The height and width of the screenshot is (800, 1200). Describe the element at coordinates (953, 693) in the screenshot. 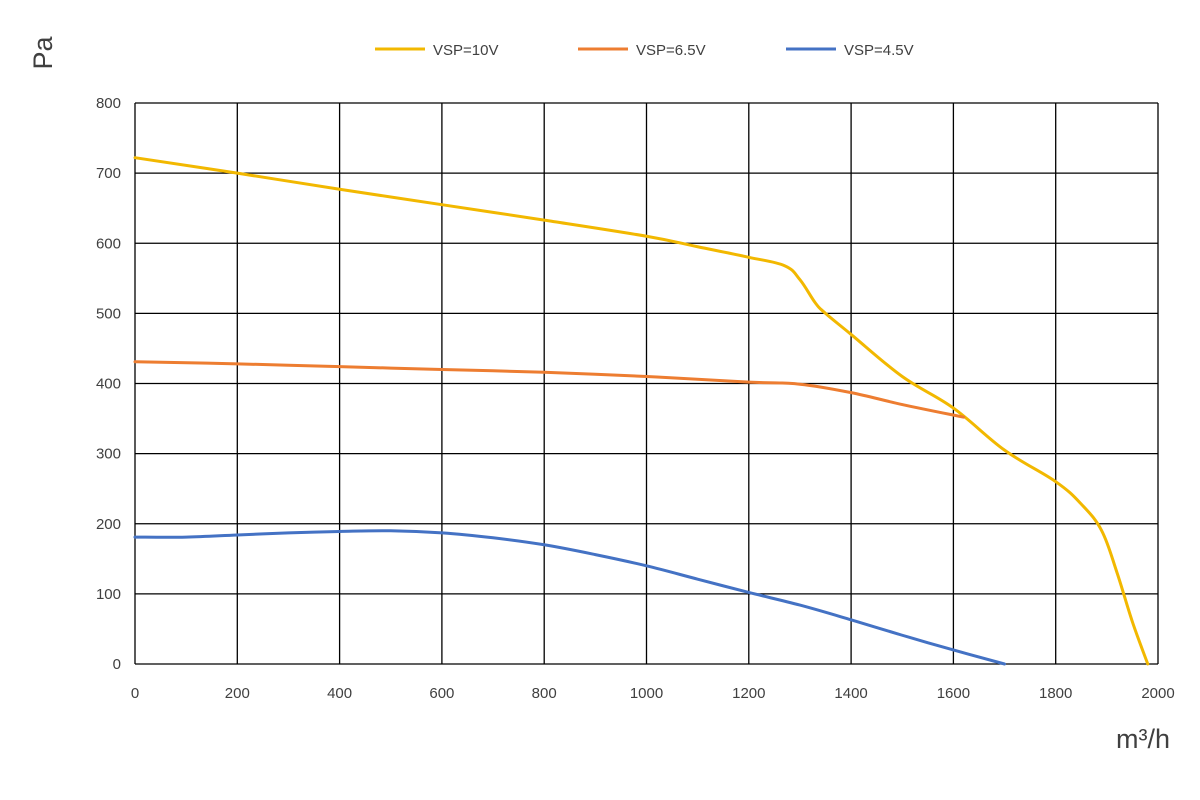

I see `x-tick-label: 1600` at that location.